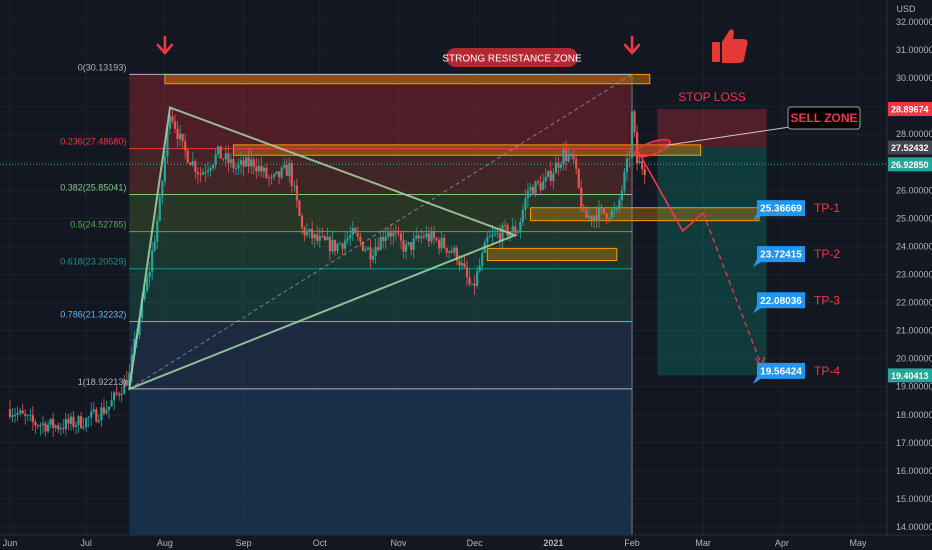 The image size is (932, 550). What do you see at coordinates (102, 67) in the screenshot?
I see `fib-label: 0(30.13193)` at bounding box center [102, 67].